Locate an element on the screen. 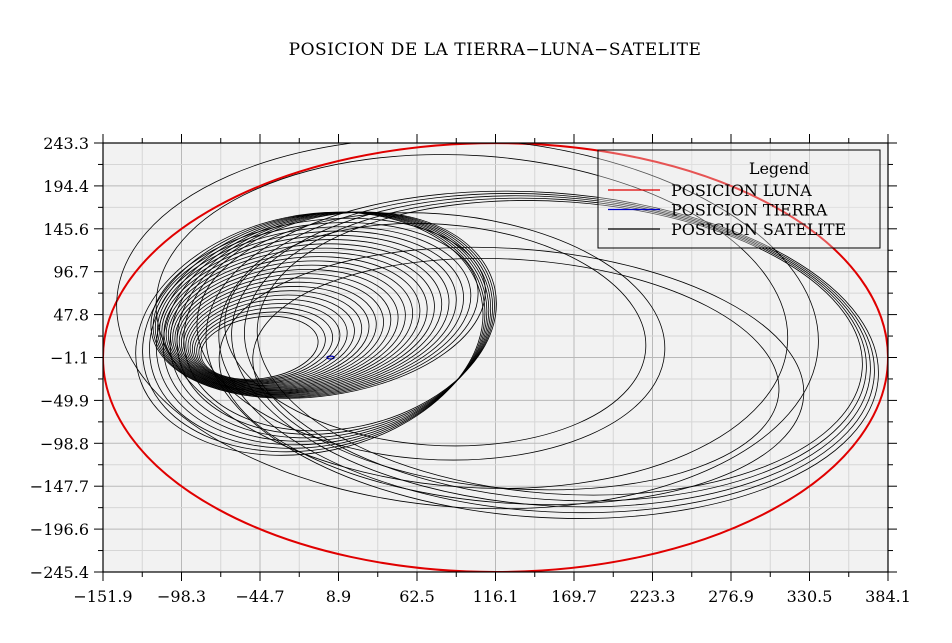  legend-box is located at coordinates (739, 199).